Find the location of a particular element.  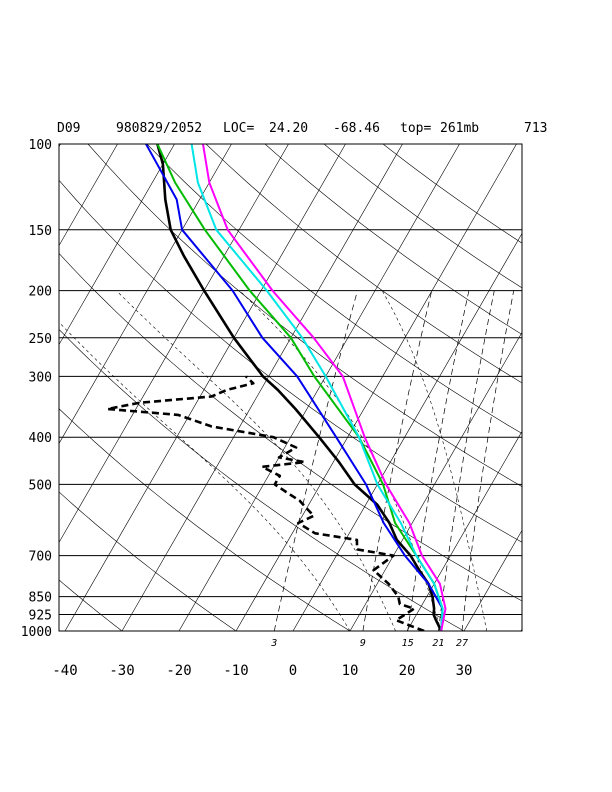

mixing-ratio-label: 15 is located at coordinates (408, 643).